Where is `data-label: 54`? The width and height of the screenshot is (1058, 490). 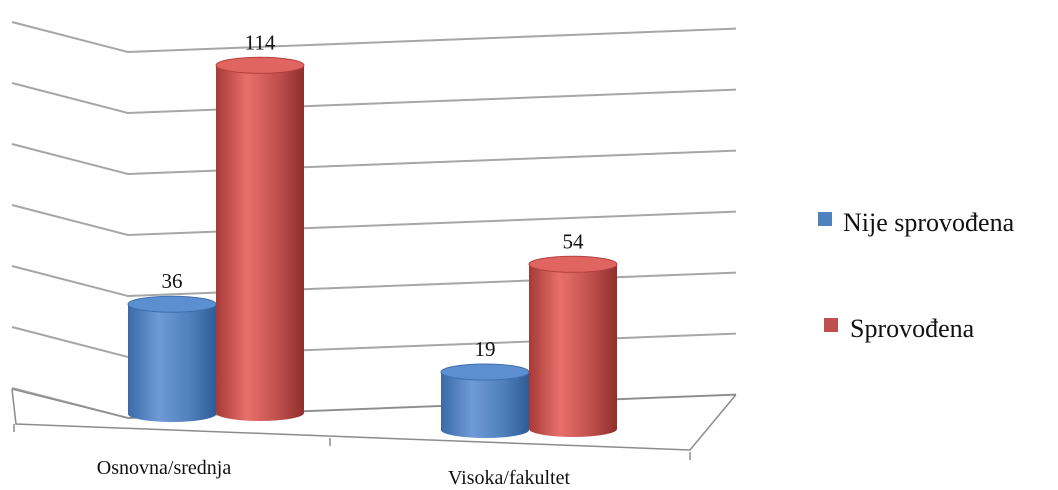 data-label: 54 is located at coordinates (574, 241).